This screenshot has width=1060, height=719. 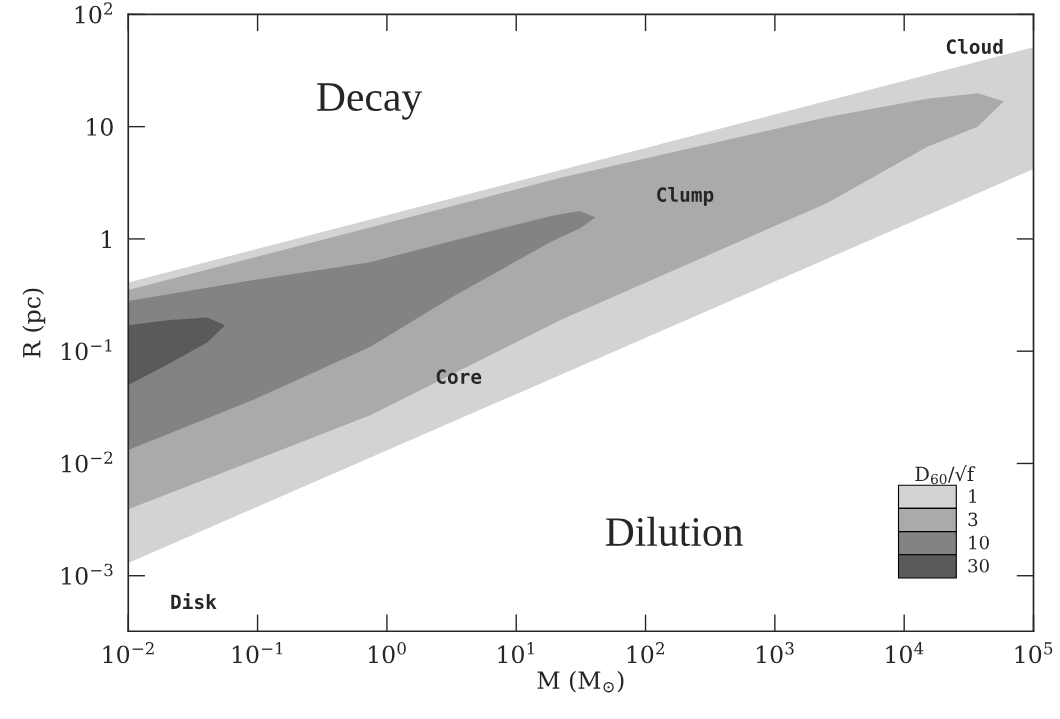 I want to click on y-tick-label: 1, so click(x=107, y=239).